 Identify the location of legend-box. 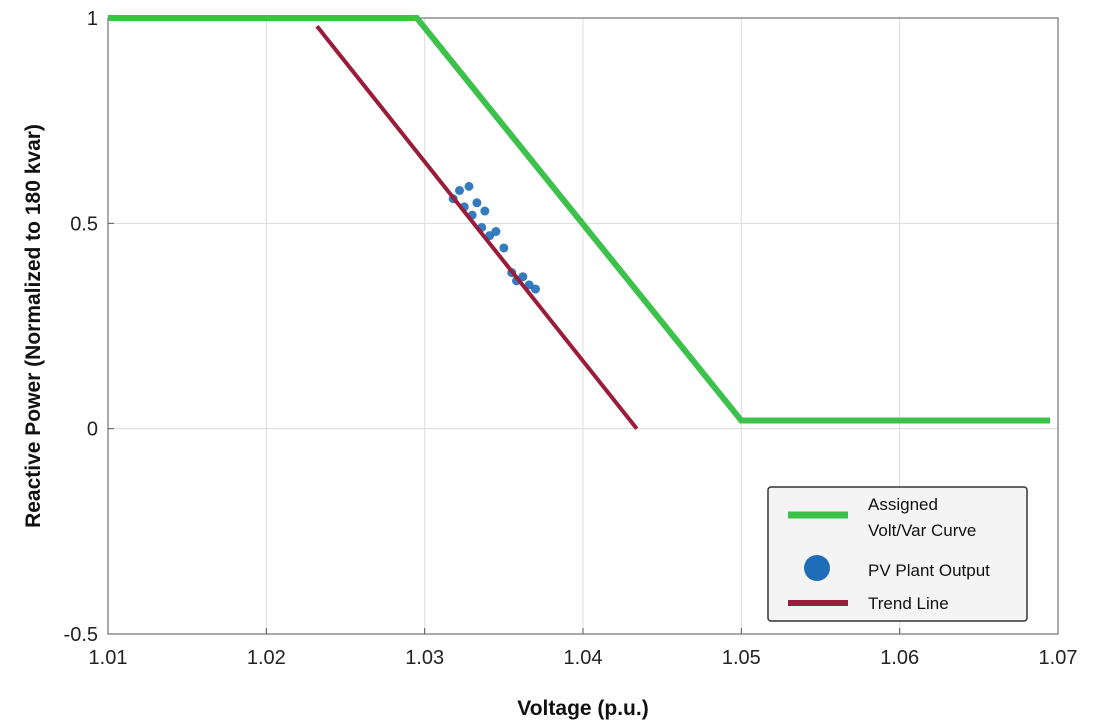
(897, 554).